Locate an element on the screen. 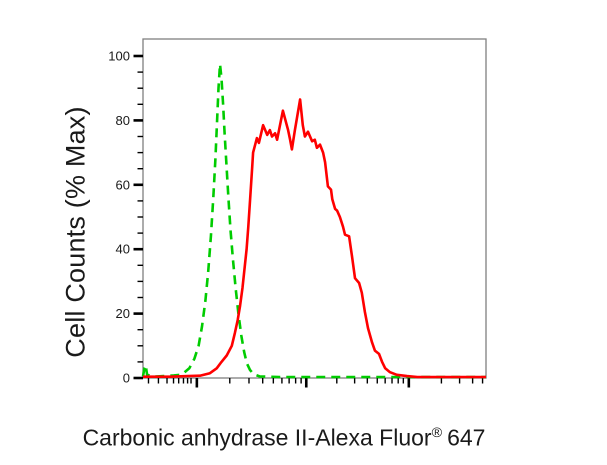  x-axis-title-text: Carbonic anhydrase II-Alexa Fluor is located at coordinates (257, 437).